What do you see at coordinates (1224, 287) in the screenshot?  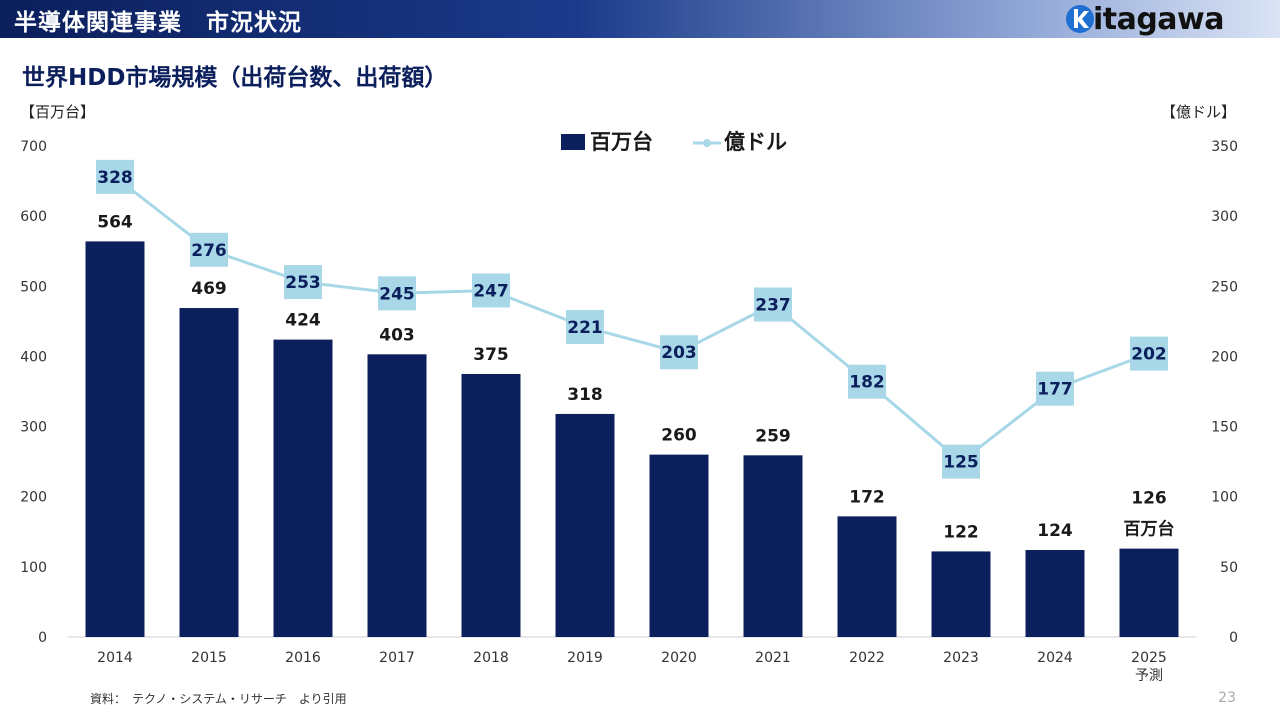 I see `y-right-tick-label: 250` at bounding box center [1224, 287].